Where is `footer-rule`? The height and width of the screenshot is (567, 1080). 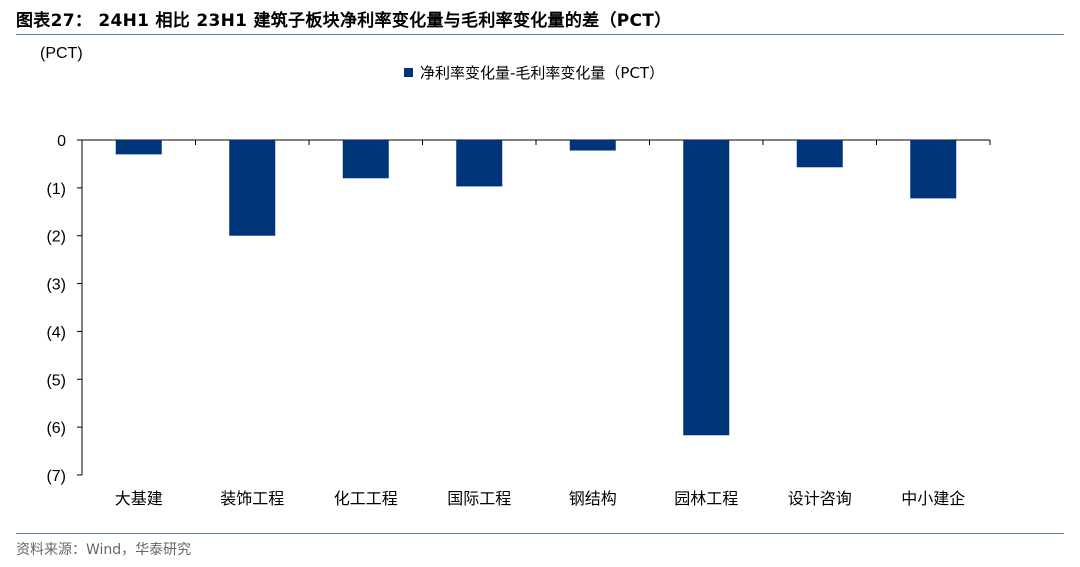 footer-rule is located at coordinates (540, 533).